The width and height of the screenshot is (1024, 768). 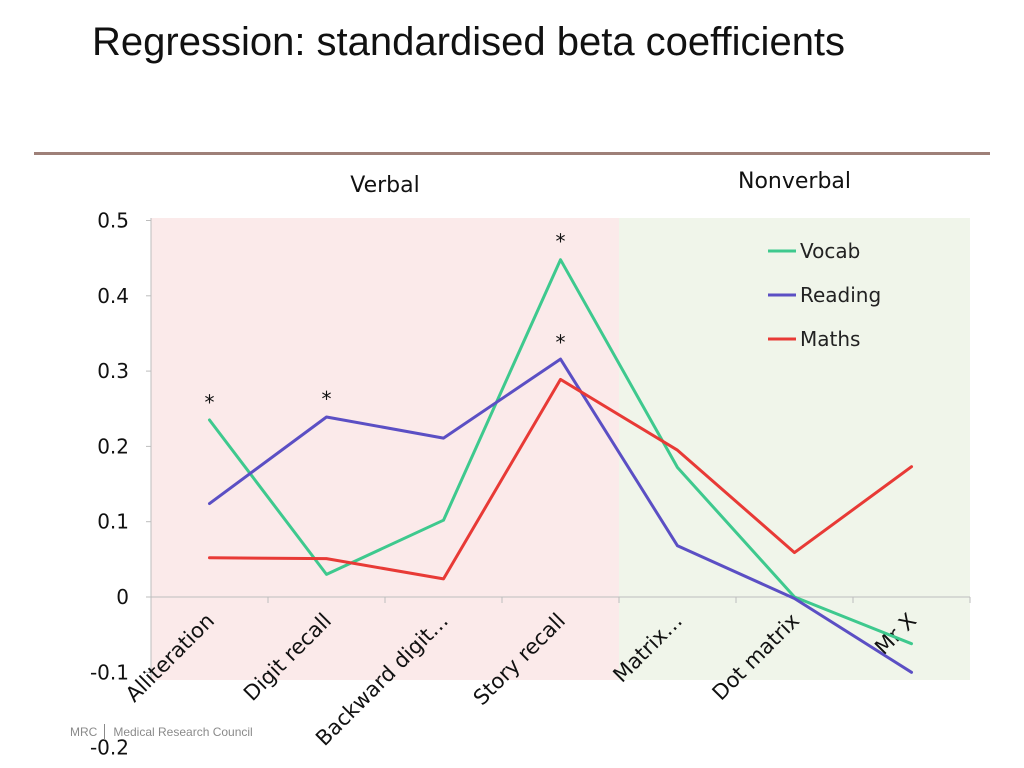 I want to click on footer-org-name: Medical Research Council, so click(x=183, y=732).